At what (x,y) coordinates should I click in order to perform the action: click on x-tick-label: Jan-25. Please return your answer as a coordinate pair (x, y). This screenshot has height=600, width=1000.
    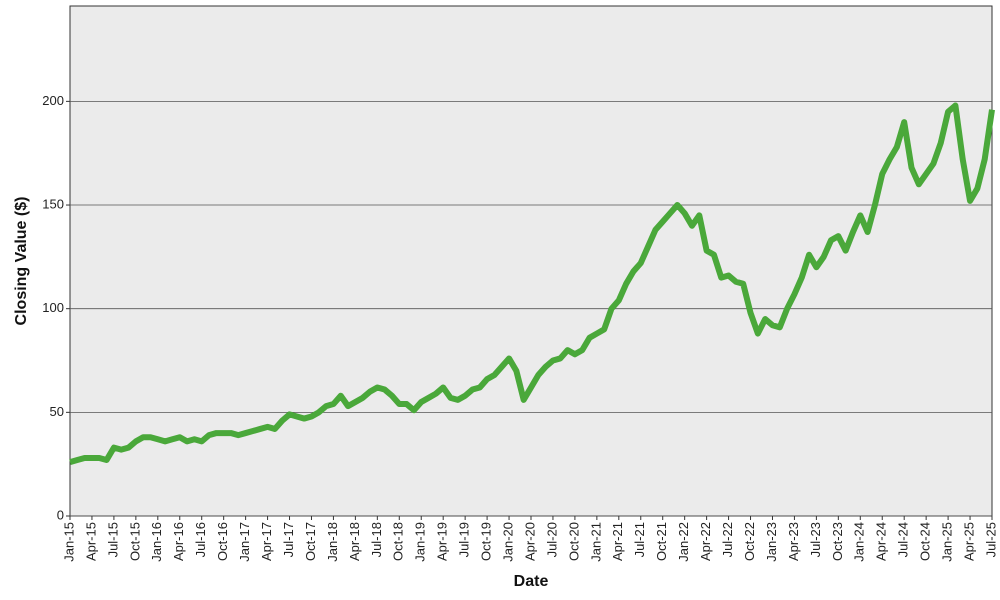
    Looking at the image, I should click on (947, 542).